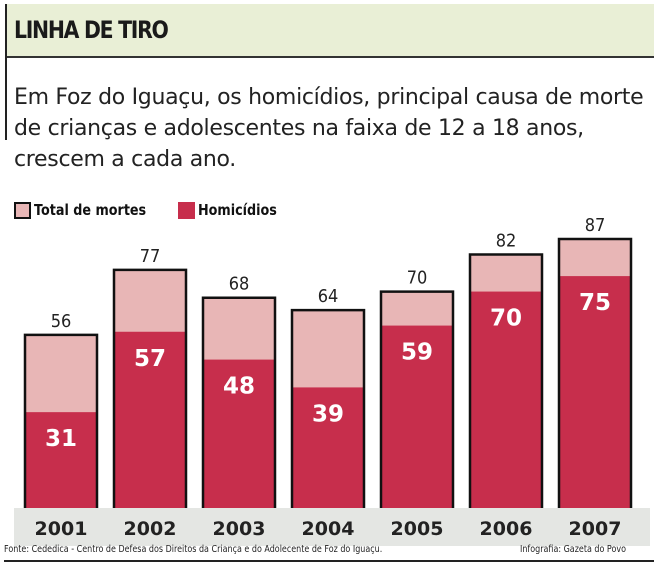  I want to click on bar-homicides-2005, so click(417, 416).